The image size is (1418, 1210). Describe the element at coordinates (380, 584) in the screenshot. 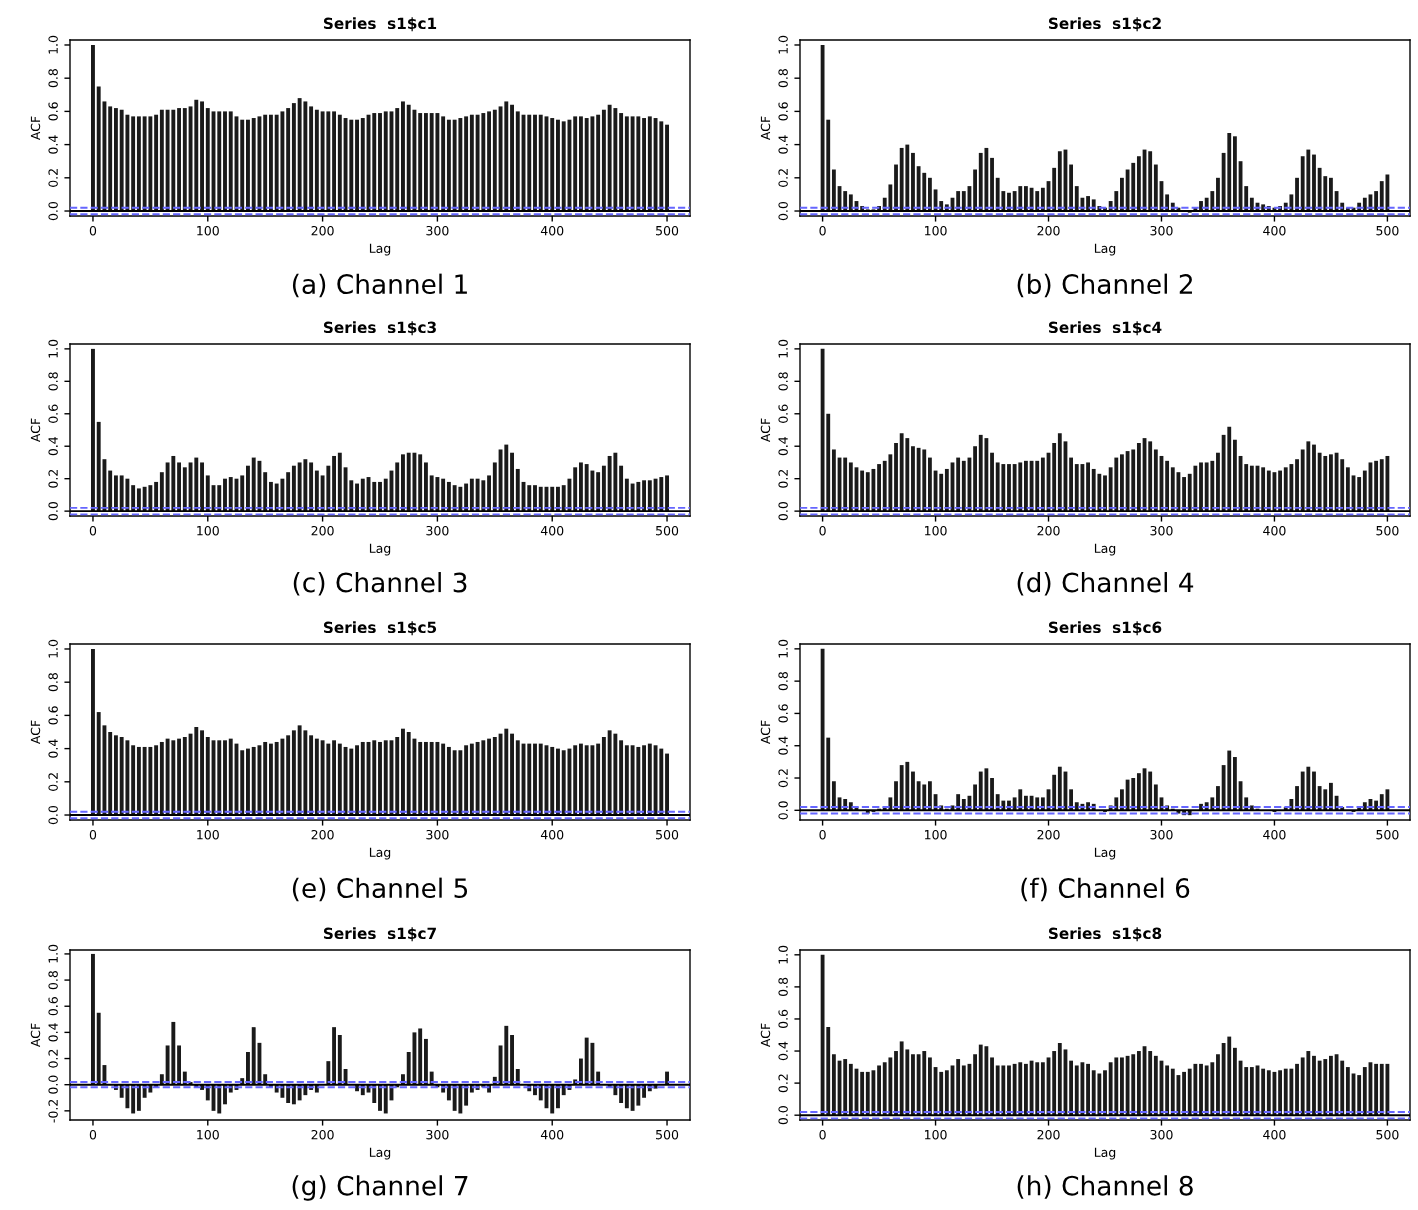

I see `text: (c) Channel 3` at that location.